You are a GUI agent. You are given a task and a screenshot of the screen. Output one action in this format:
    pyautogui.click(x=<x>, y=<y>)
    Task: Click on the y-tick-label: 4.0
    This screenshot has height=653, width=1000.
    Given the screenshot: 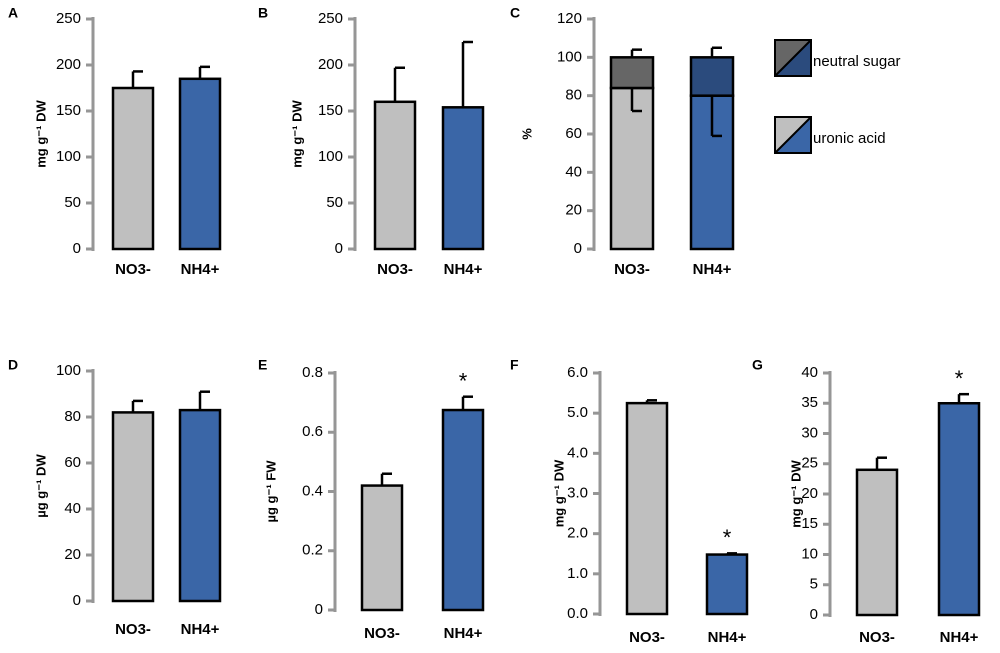 What is the action you would take?
    pyautogui.click(x=577, y=452)
    